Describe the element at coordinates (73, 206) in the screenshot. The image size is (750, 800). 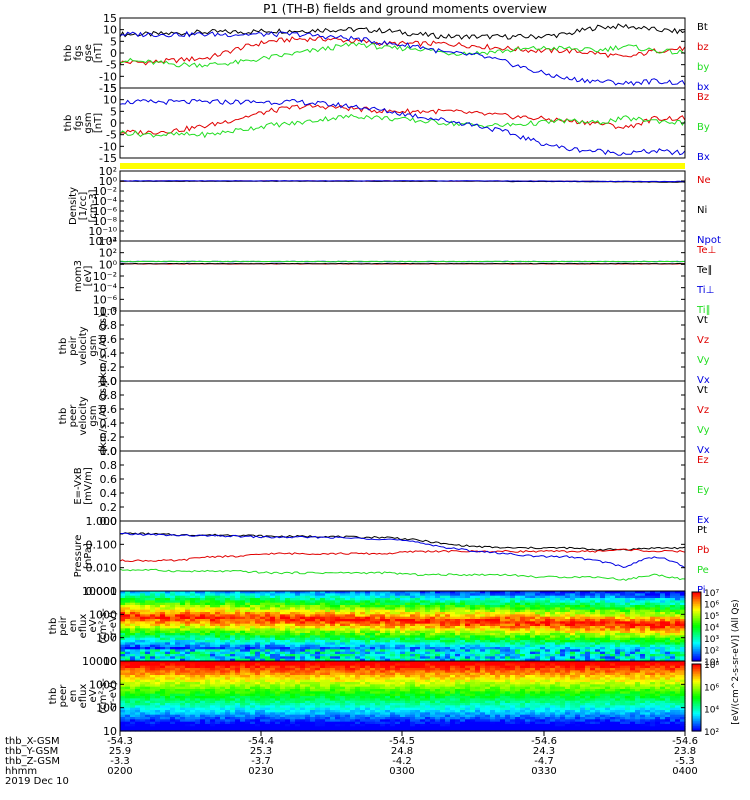
I see `y-axis-label-line: Density` at that location.